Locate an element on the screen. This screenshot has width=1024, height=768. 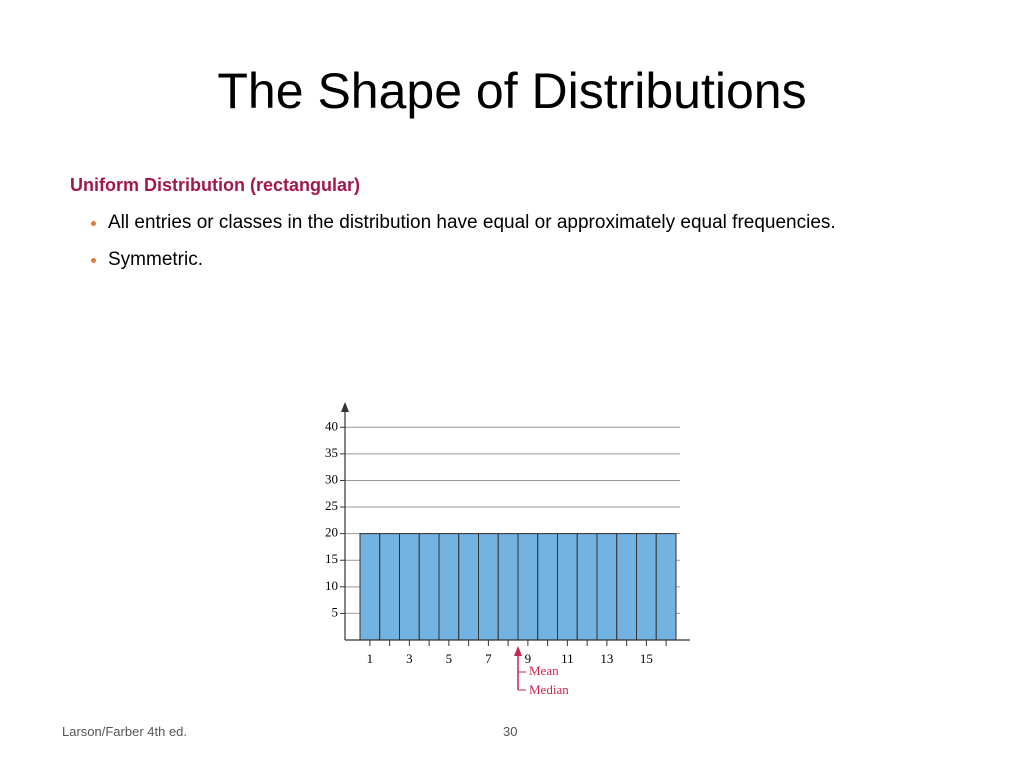
y-tick-label: 20 is located at coordinates (331, 532).